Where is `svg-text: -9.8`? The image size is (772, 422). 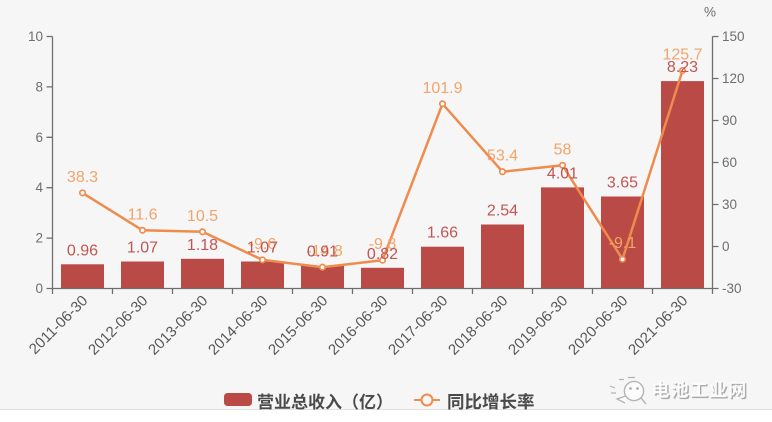
svg-text: -9.8 is located at coordinates (383, 244).